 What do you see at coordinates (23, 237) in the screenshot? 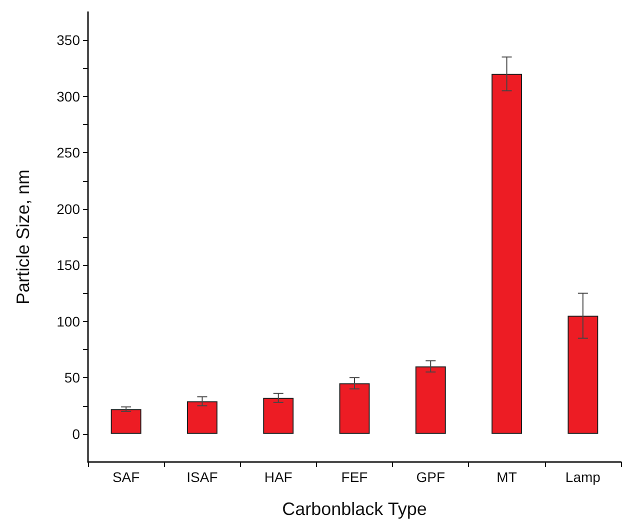
I see `y-axis-title: Particle Size, nm` at bounding box center [23, 237].